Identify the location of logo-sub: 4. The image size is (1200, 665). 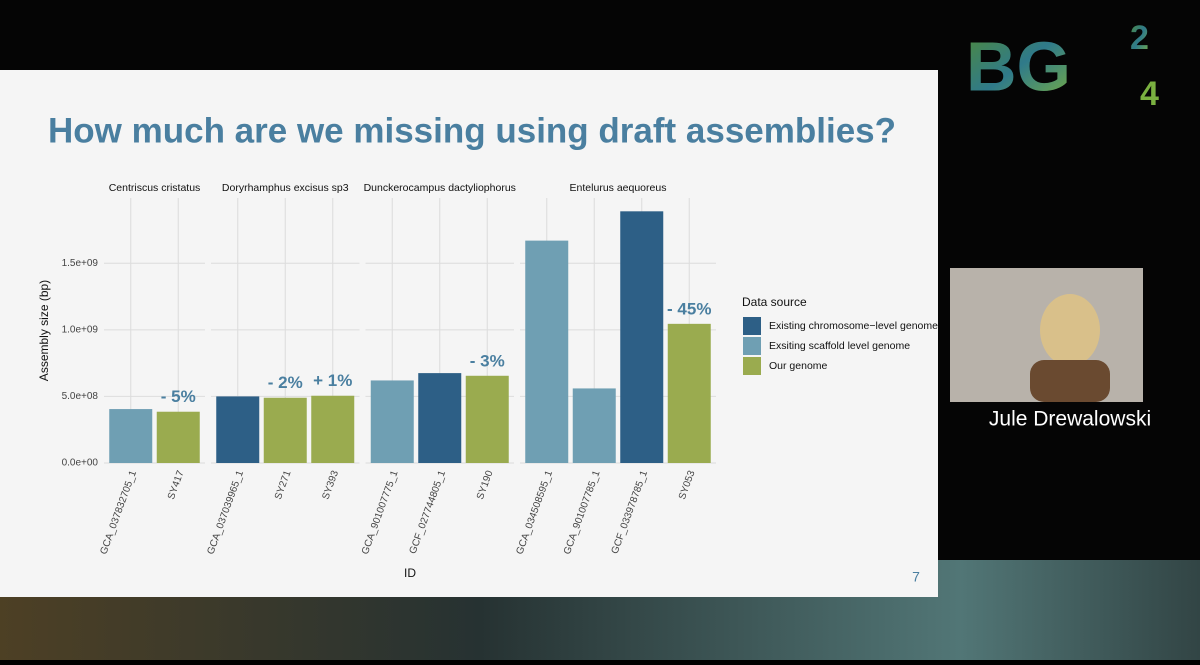
(1149, 94).